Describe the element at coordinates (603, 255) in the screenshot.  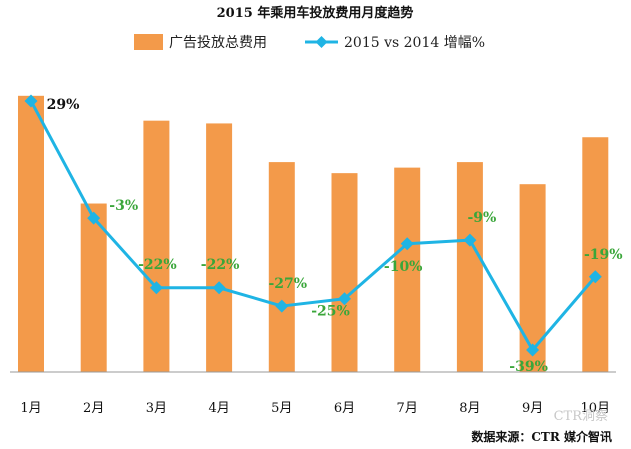
I see `data-label: -19%` at that location.